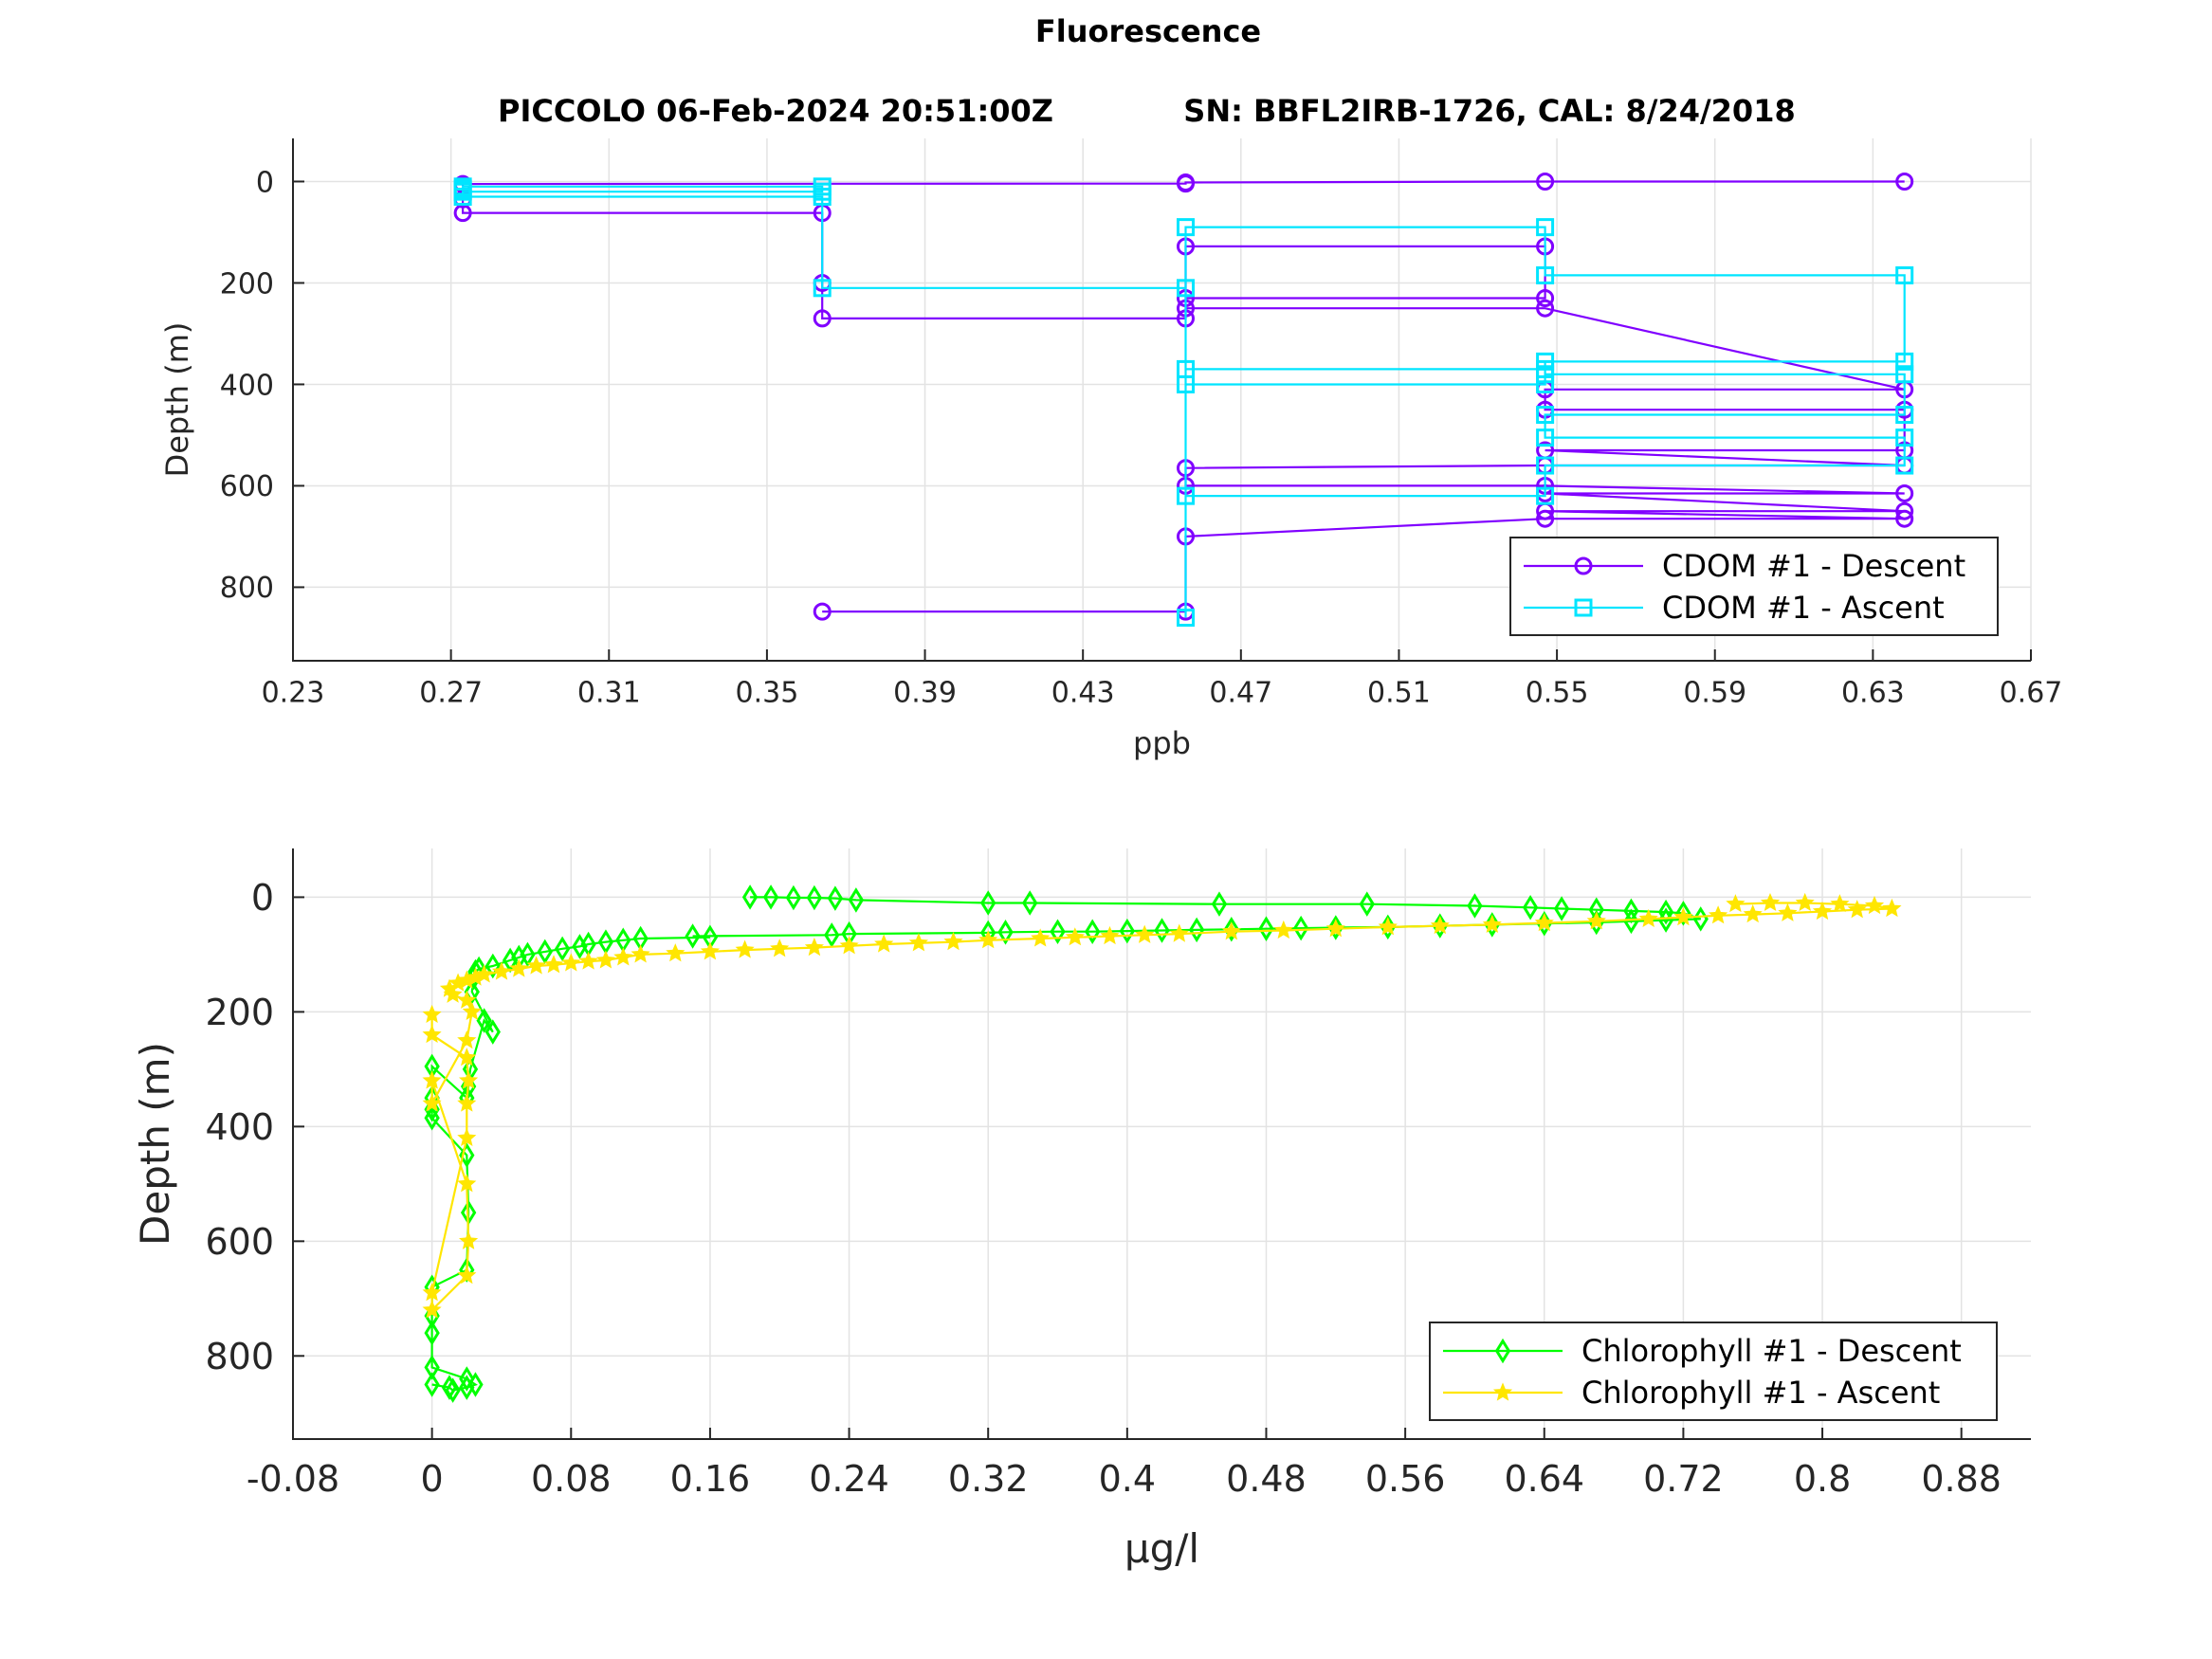 The height and width of the screenshot is (1659, 2212). What do you see at coordinates (262, 898) in the screenshot?
I see `y-tick-label: 0` at bounding box center [262, 898].